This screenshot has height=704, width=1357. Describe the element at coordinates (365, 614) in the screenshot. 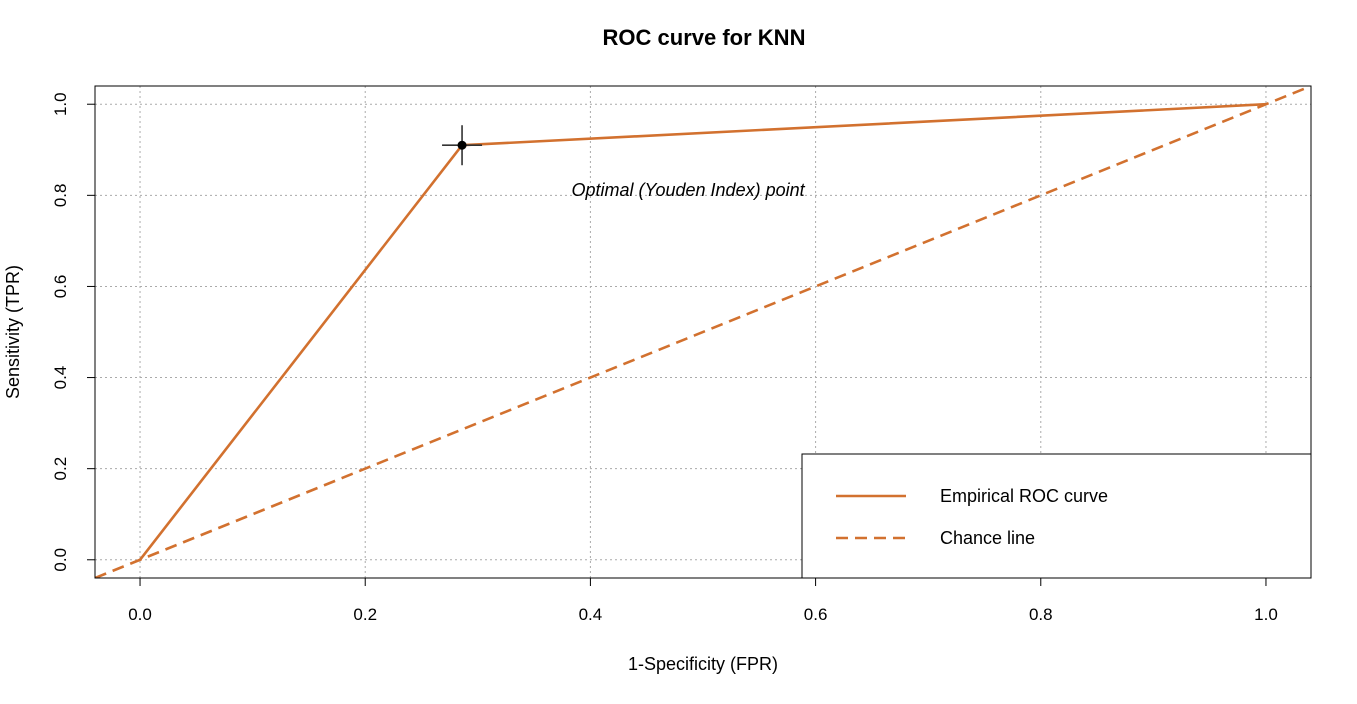

I see `x-tick-label-1: 0.2` at that location.